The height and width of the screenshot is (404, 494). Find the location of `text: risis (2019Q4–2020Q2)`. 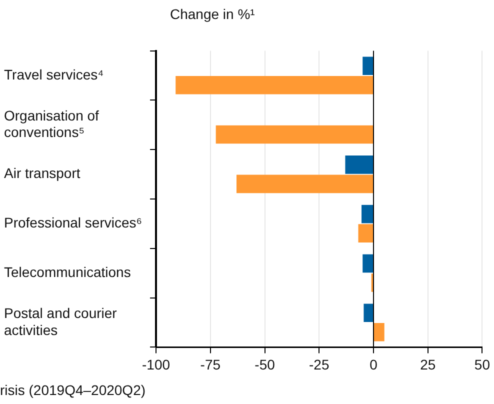

text: risis (2019Q4–2020Q2) is located at coordinates (73, 390).